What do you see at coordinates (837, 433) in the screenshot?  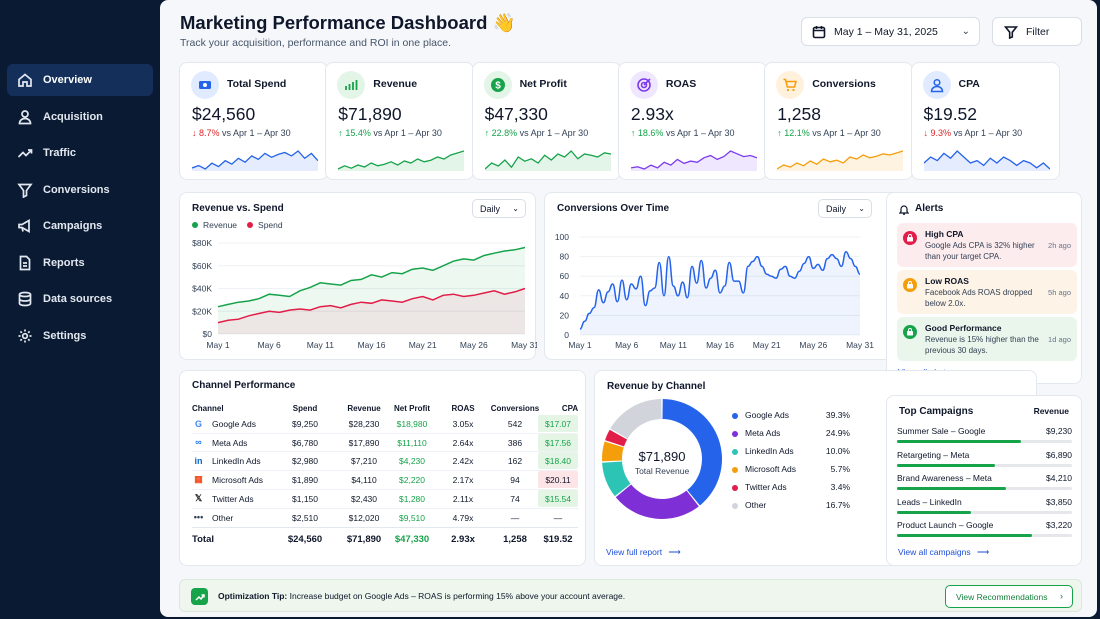 I see `legend-percent: 24.9%` at bounding box center [837, 433].